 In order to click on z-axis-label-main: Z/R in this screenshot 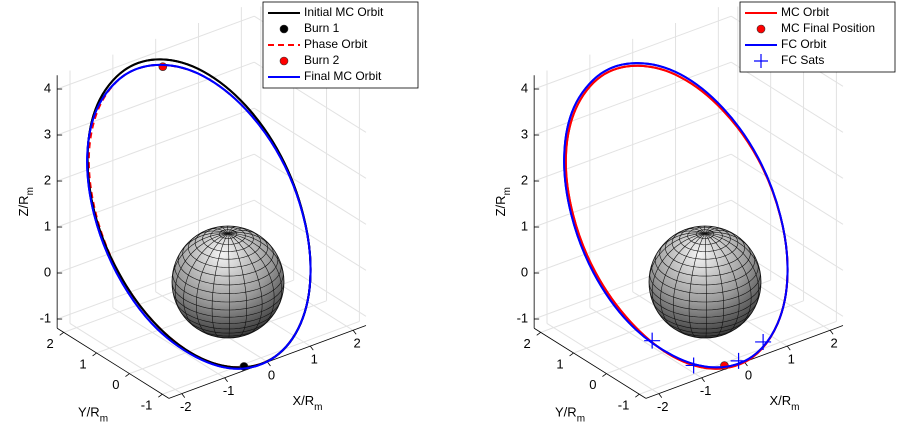, I will do `click(501, 205)`.